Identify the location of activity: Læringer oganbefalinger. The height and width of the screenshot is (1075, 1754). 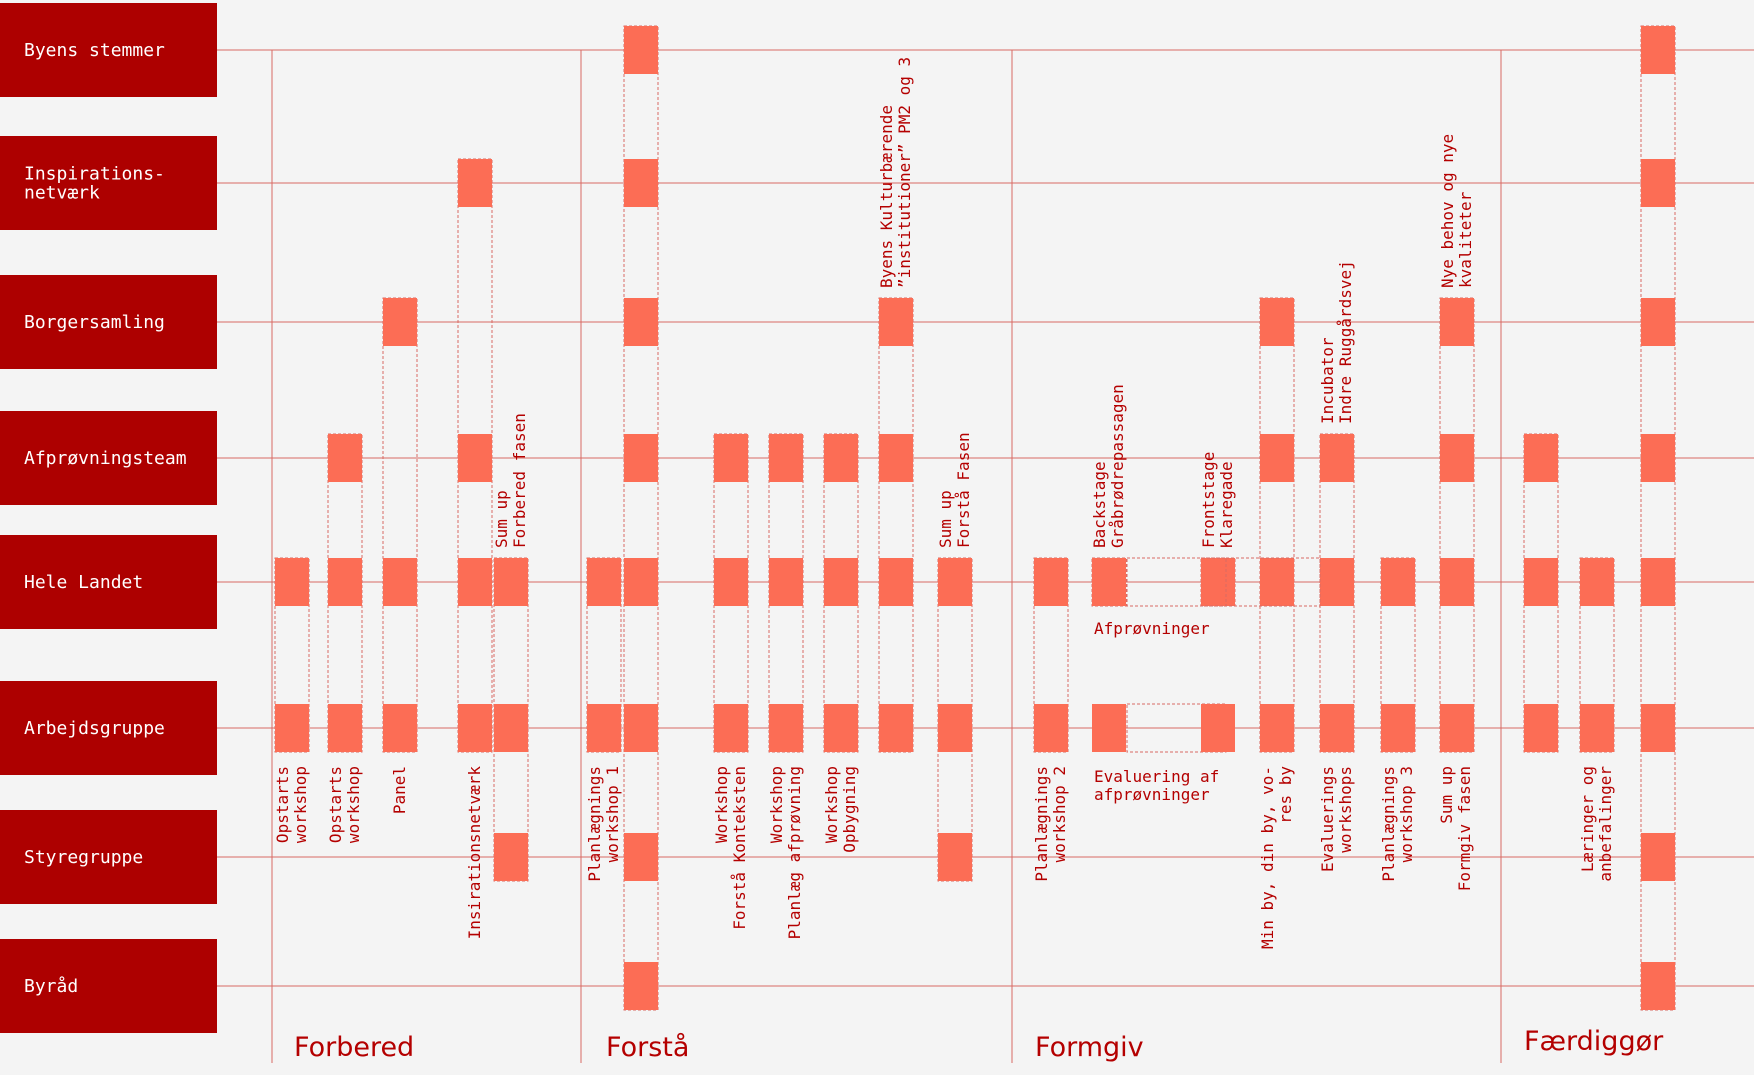
(1596, 719).